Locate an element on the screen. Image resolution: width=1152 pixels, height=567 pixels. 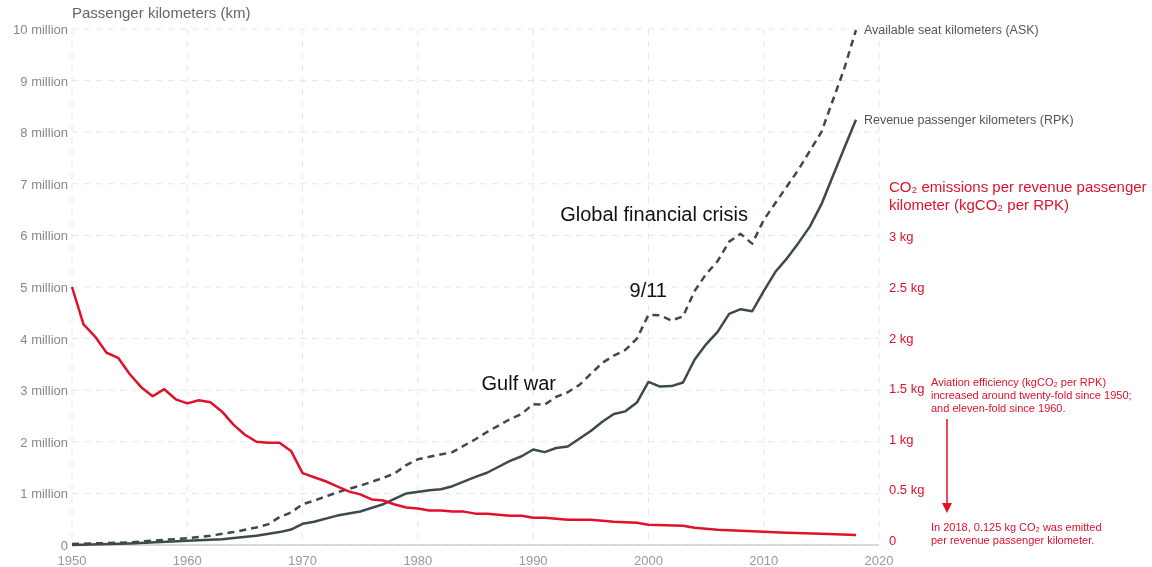
annotation: Gulf war is located at coordinates (519, 383).